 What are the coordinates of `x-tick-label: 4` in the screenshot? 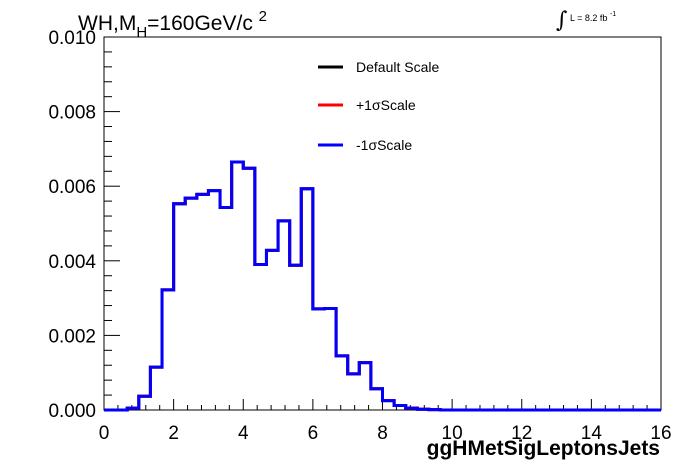 It's located at (243, 433).